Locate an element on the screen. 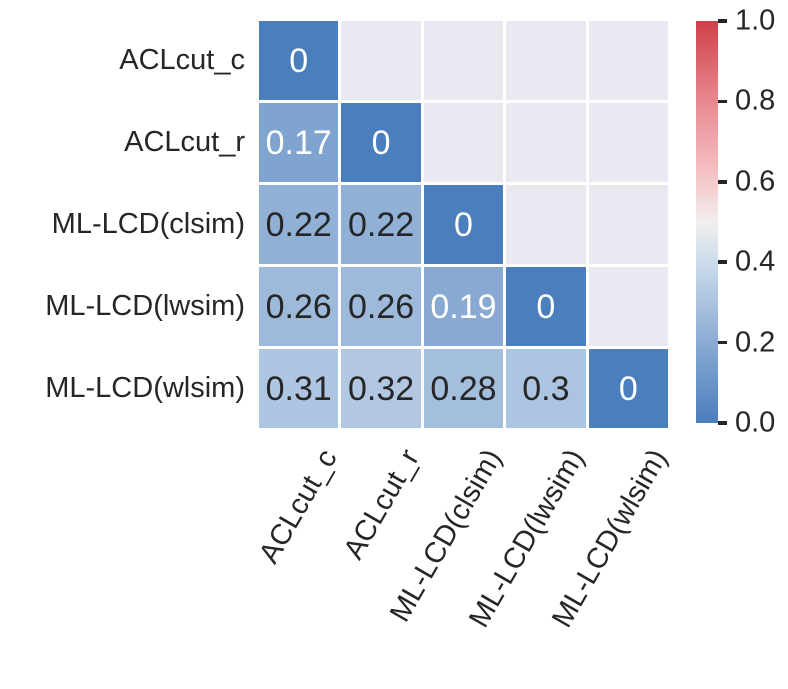  y-tick-label: ML-LCD(clsim) is located at coordinates (148, 224).